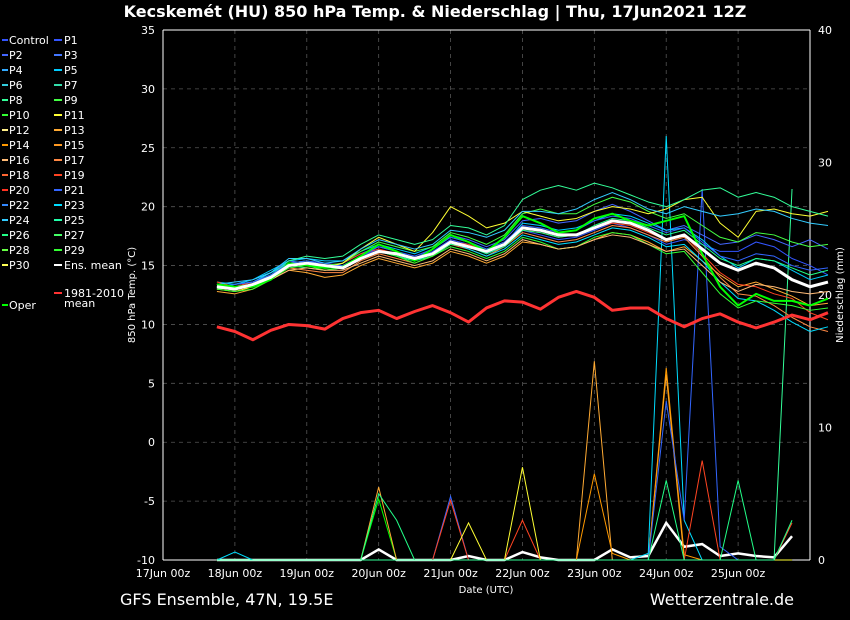 Image resolution: width=850 pixels, height=620 pixels. What do you see at coordinates (29, 40) in the screenshot?
I see `legend-label-control: Control` at bounding box center [29, 40].